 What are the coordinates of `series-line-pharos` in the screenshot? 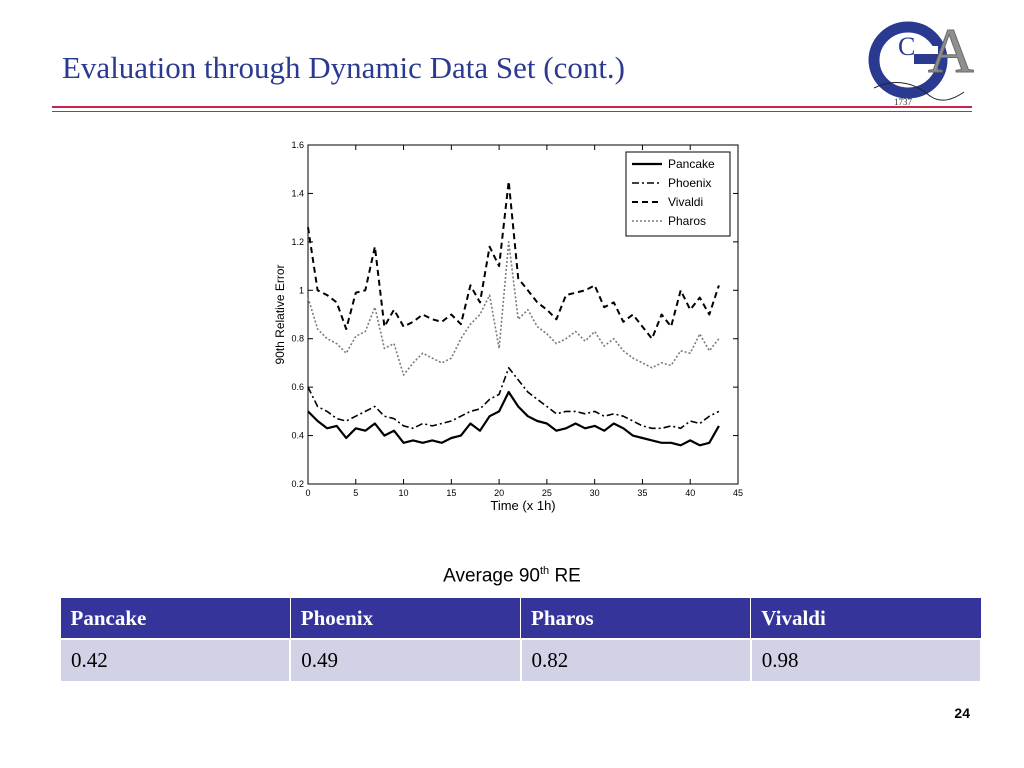 It's located at (513, 308).